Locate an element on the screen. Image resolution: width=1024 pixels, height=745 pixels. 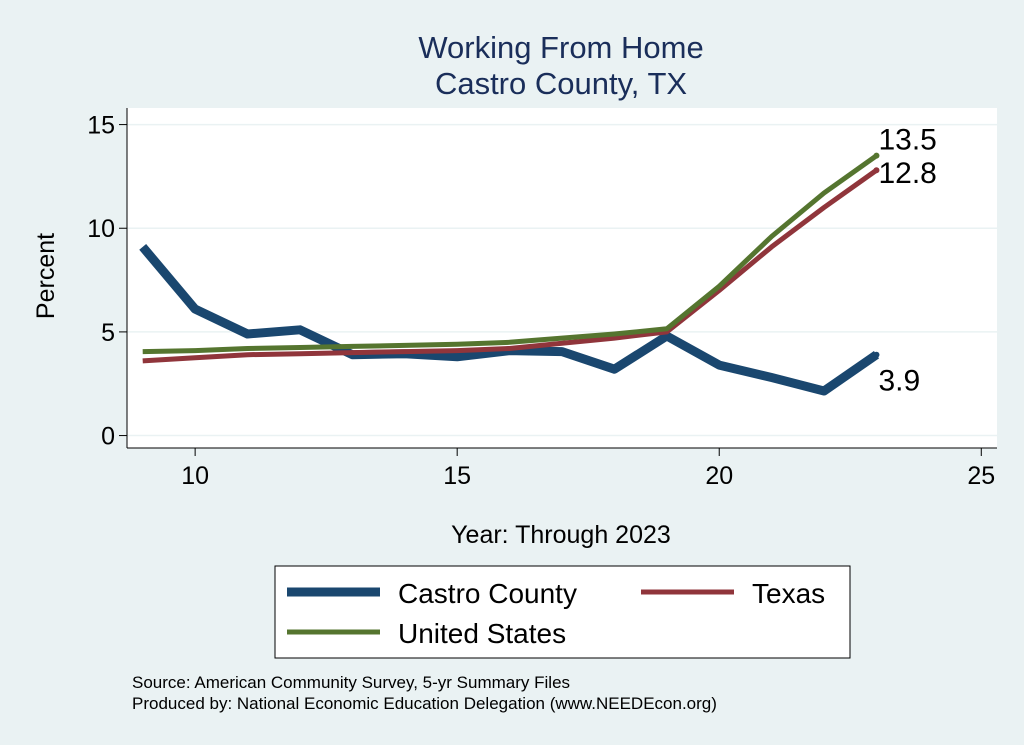
y-tick-label-10: 10 is located at coordinates (101, 229).